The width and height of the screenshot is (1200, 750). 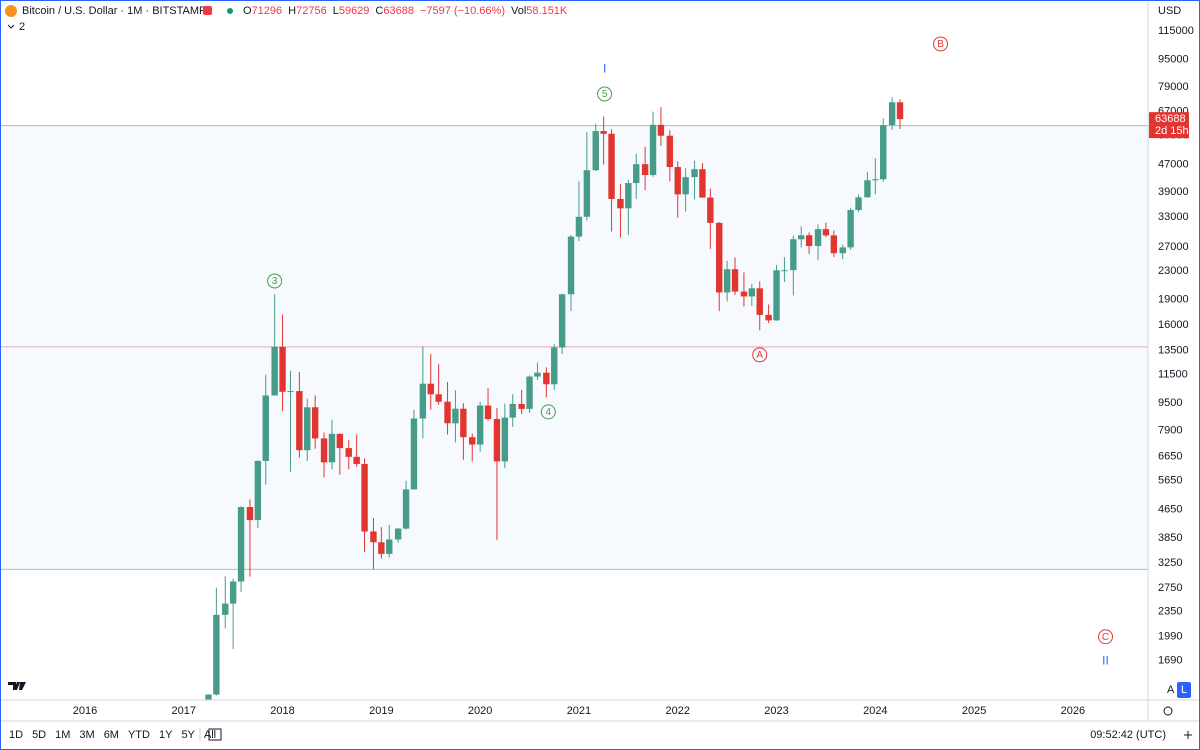 I want to click on y-tick-label: 1690, so click(x=1170, y=661).